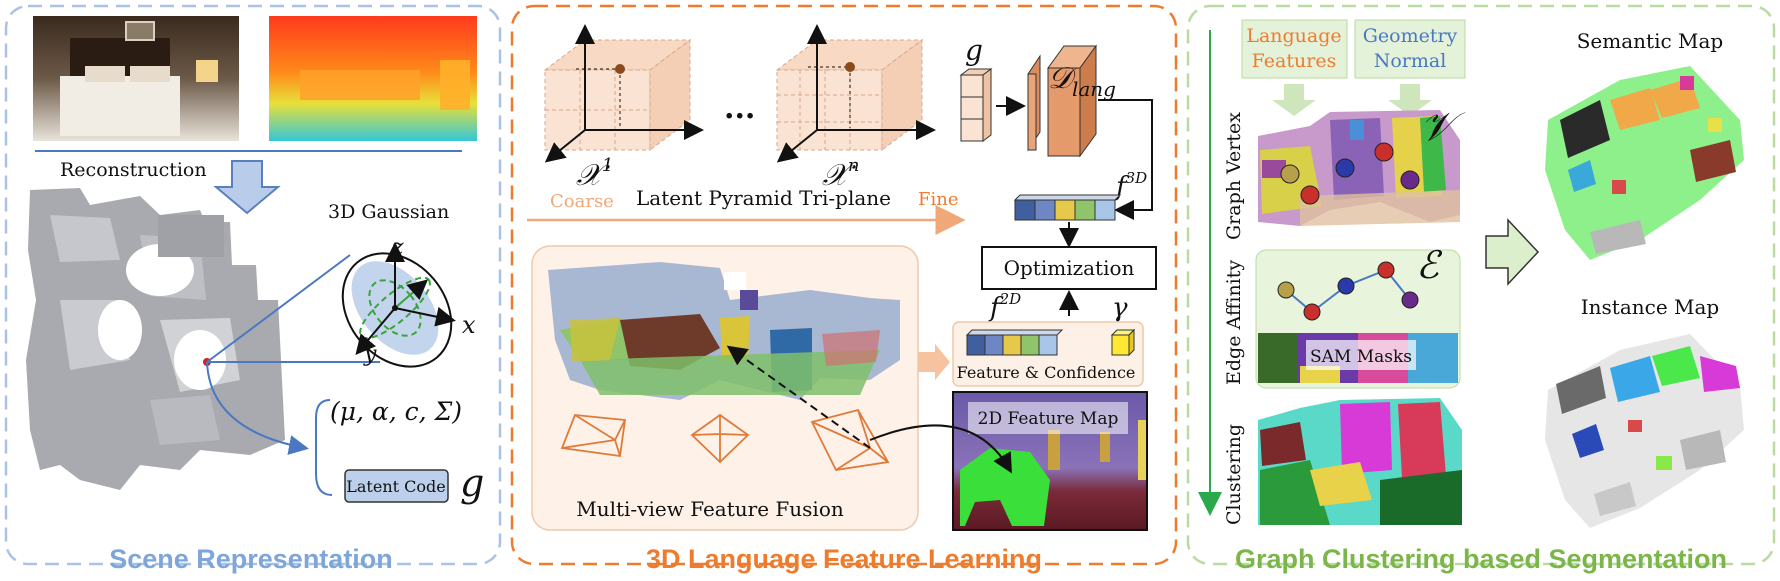 This screenshot has width=1780, height=581. I want to click on language-features-line2: Features, so click(1294, 61).